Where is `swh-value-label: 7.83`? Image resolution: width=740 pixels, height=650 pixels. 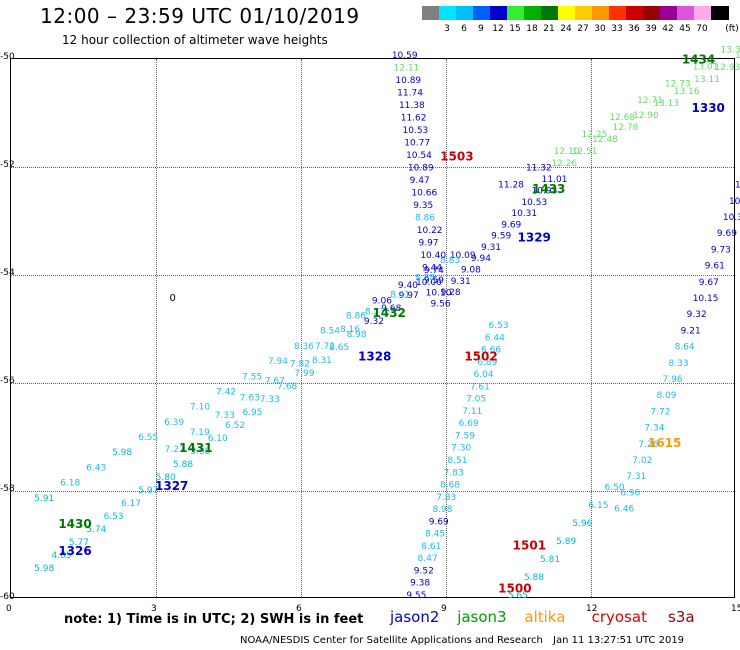 swh-value-label: 7.83 is located at coordinates (454, 473).